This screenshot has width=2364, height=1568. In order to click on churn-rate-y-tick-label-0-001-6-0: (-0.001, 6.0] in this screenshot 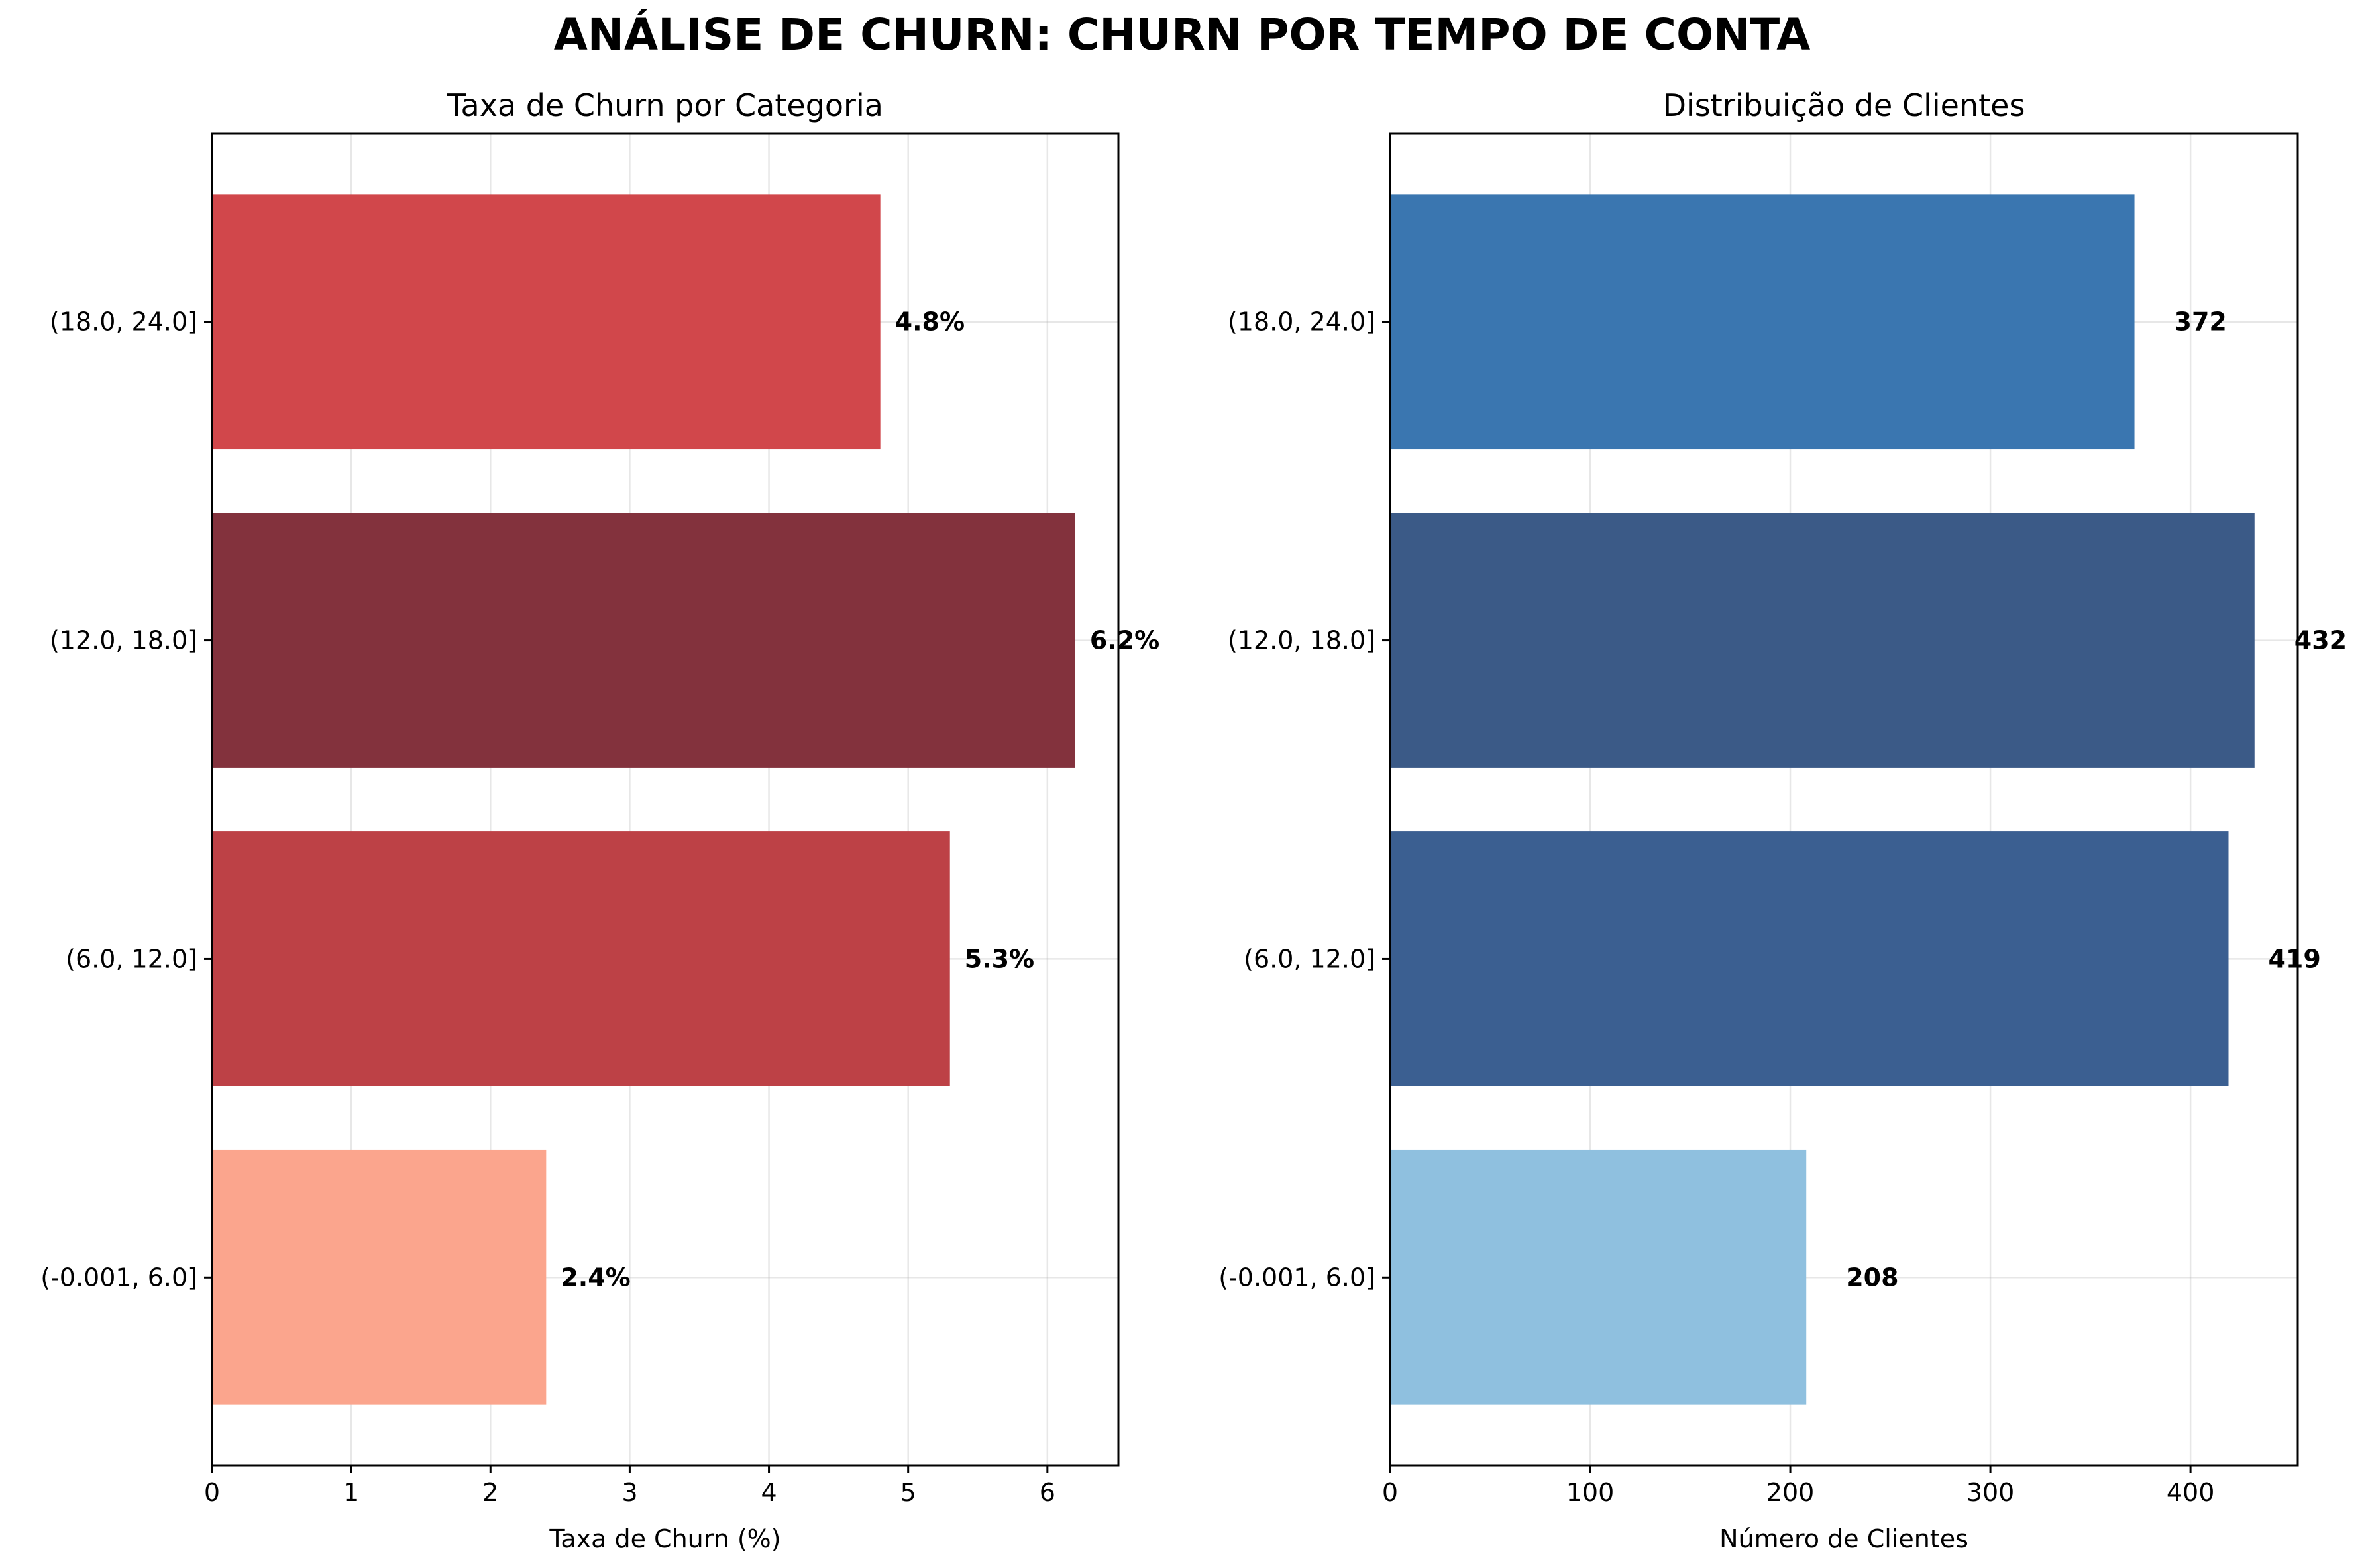, I will do `click(118, 1277)`.